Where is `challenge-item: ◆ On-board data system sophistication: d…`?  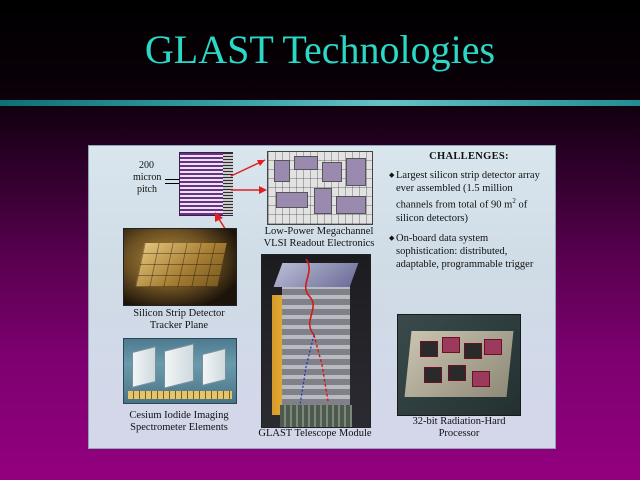 challenge-item: ◆ On-board data system sophistication: d… is located at coordinates (469, 251).